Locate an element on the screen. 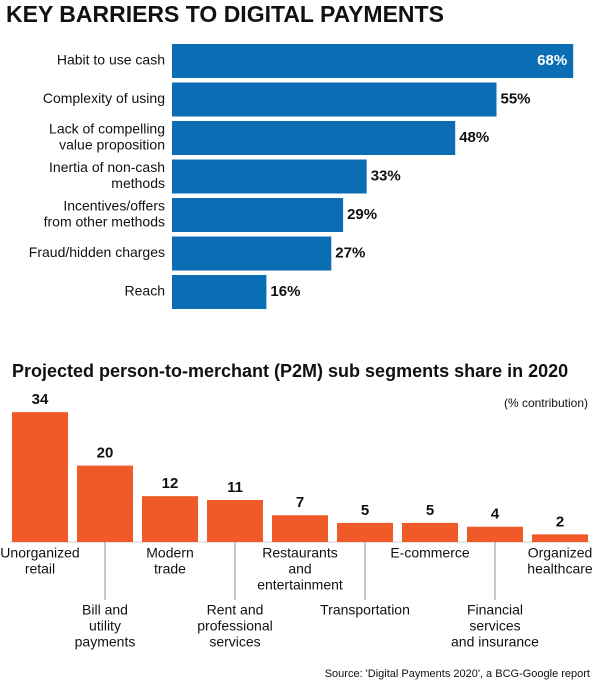 The height and width of the screenshot is (683, 598). value-label: 48% is located at coordinates (474, 137).